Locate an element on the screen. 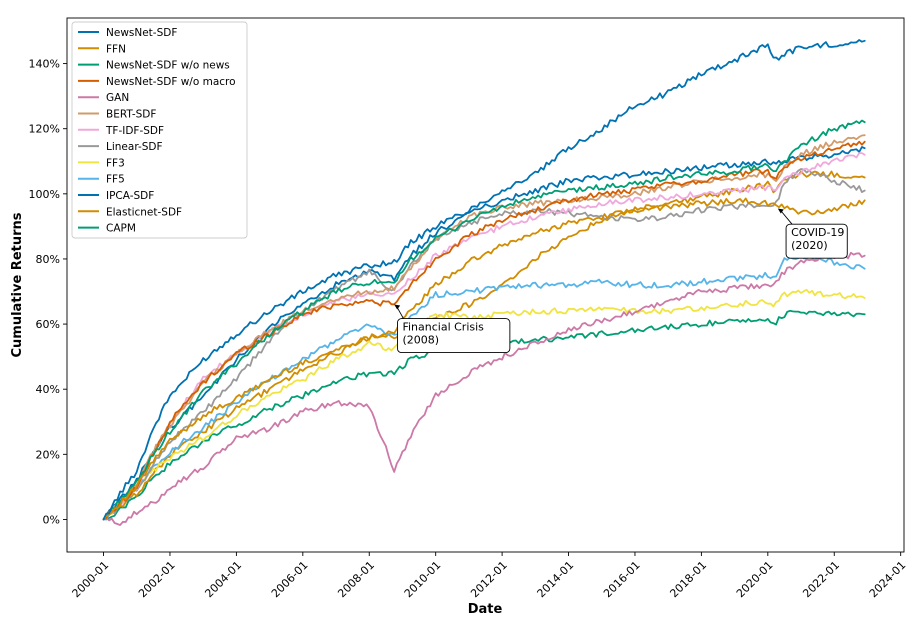 The width and height of the screenshot is (922, 634). y-tick-label: 20% is located at coordinates (48, 454).